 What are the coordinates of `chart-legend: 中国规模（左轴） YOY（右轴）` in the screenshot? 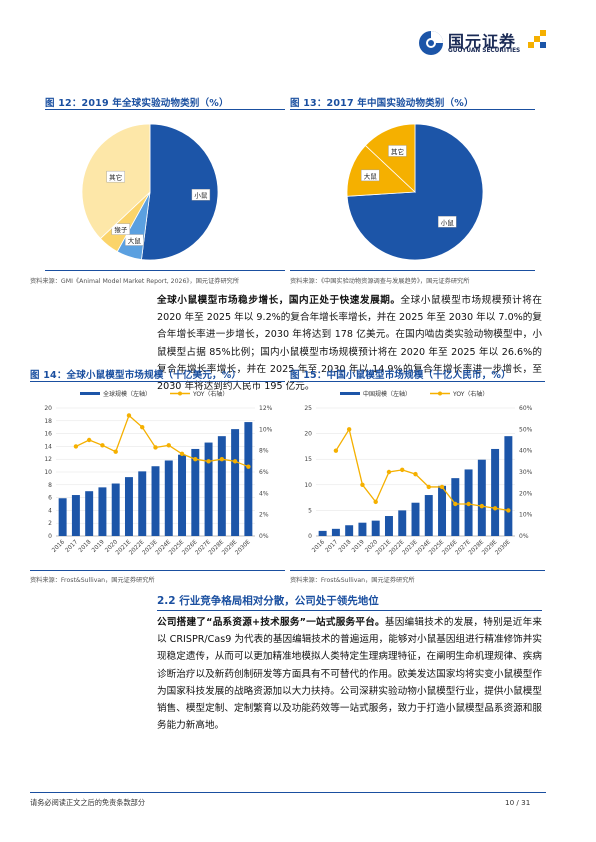 It's located at (414, 394).